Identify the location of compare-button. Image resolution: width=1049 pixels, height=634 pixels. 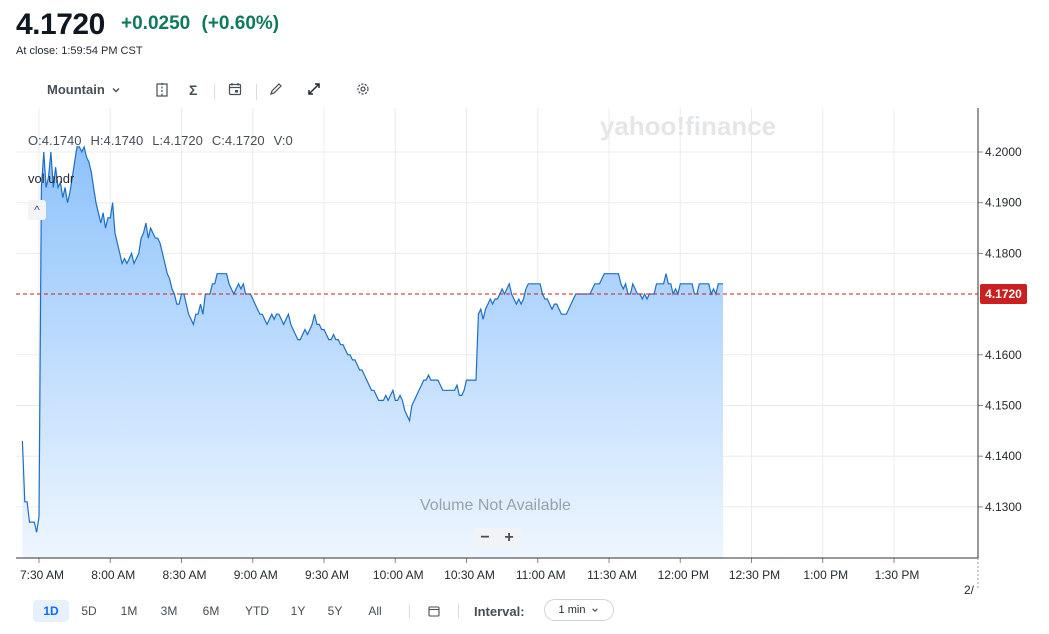
(162, 90).